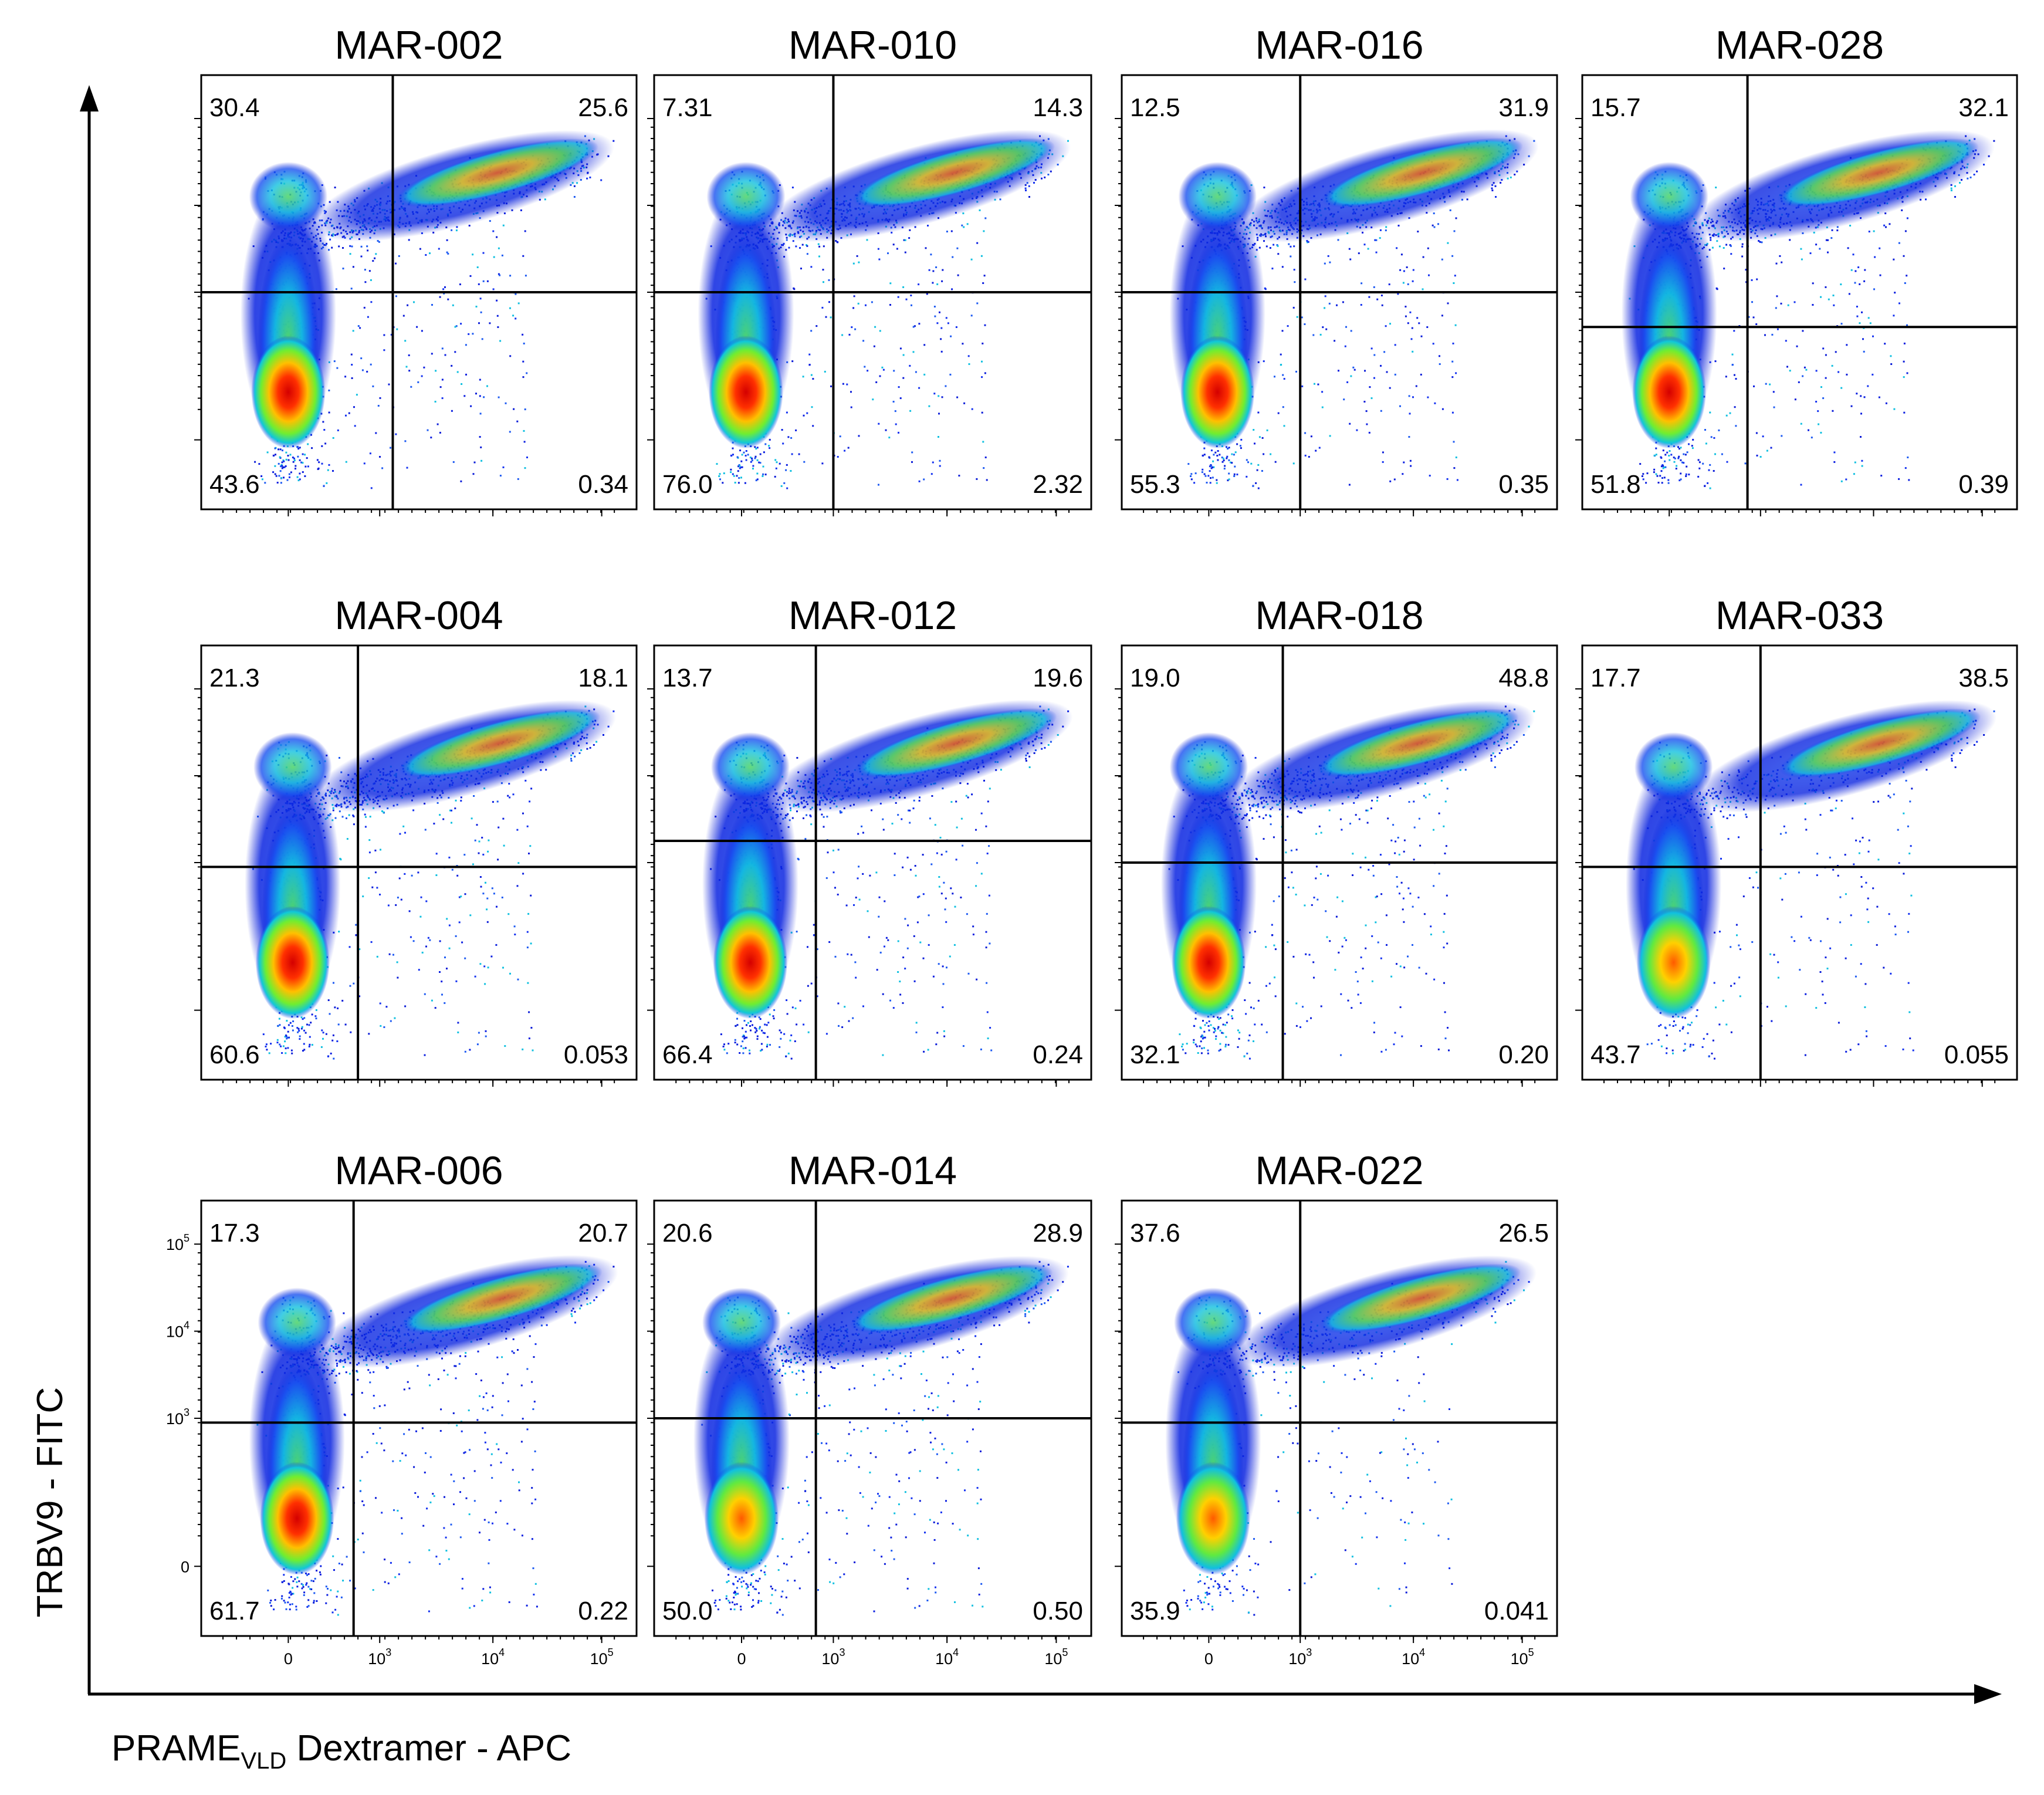  Describe the element at coordinates (687, 1233) in the screenshot. I see `quadrant-upper-left: 20.6` at that location.